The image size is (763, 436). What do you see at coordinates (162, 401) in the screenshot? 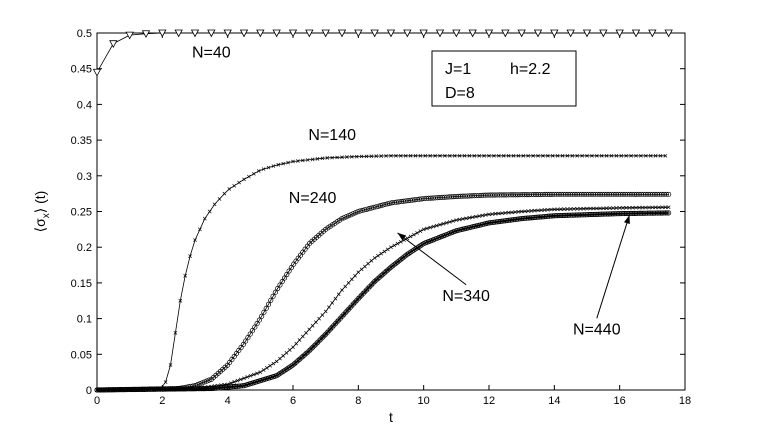
I see `x-tick-label: 2` at bounding box center [162, 401].